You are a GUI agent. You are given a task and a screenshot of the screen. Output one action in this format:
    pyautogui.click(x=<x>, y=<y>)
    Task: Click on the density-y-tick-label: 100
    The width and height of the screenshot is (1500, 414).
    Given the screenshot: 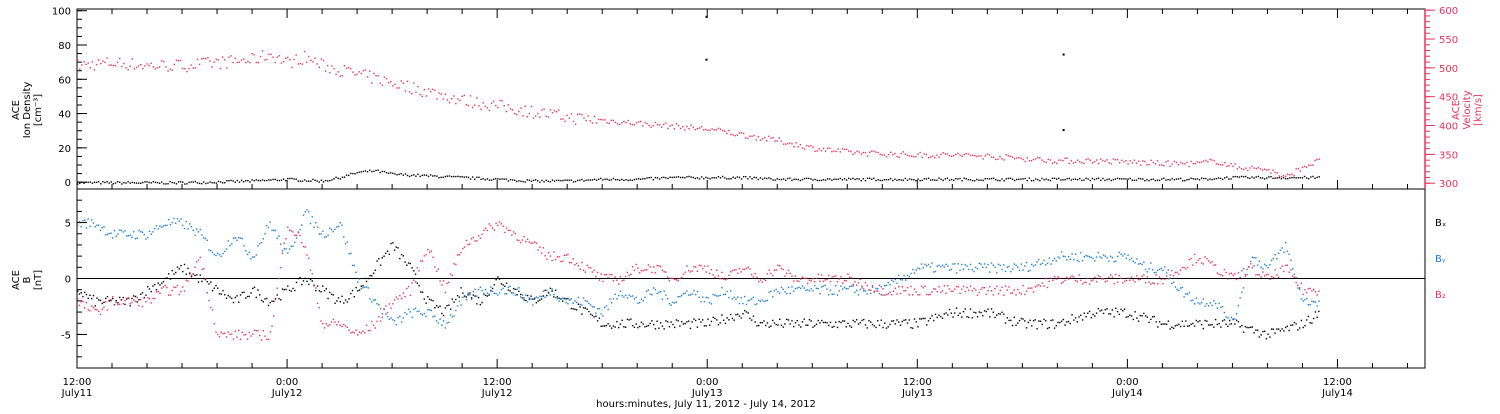 What is the action you would take?
    pyautogui.click(x=61, y=12)
    